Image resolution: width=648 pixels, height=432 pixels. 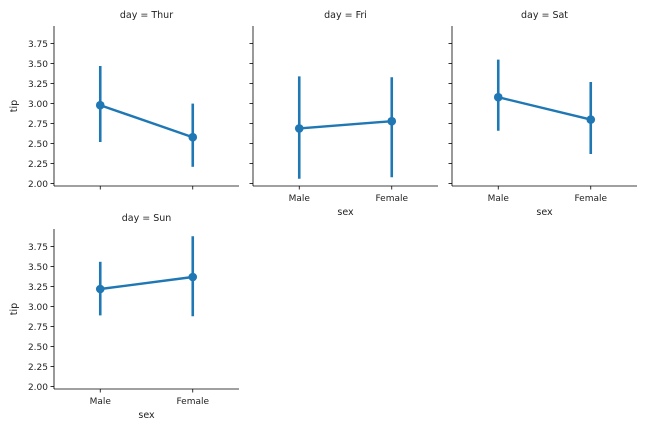 I want to click on panel-2: day = Fri Male Female sex, so click(x=343, y=114).